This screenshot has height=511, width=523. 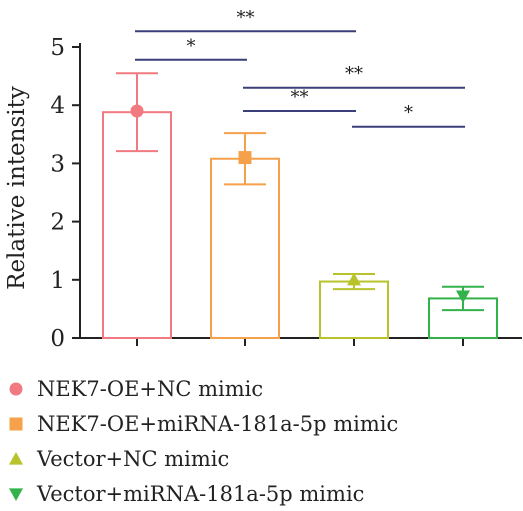 What do you see at coordinates (300, 67) in the screenshot?
I see `significance-brackets: ********` at bounding box center [300, 67].